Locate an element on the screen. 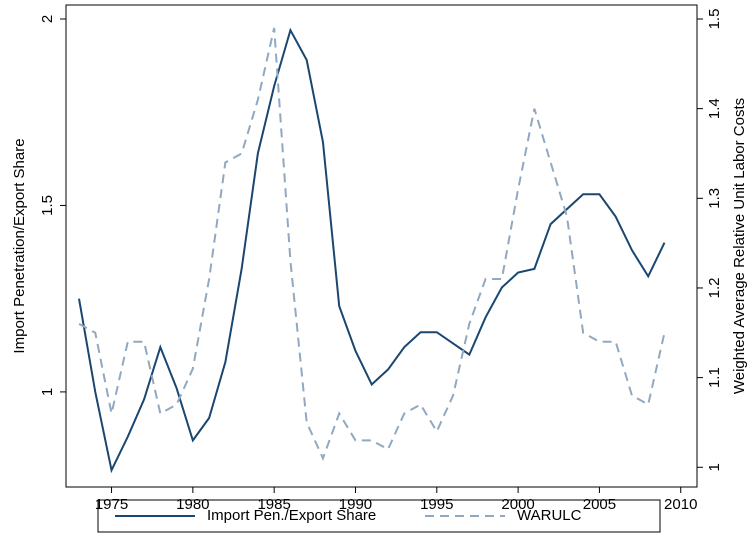  x-tick-label: 2000 is located at coordinates (517, 504).